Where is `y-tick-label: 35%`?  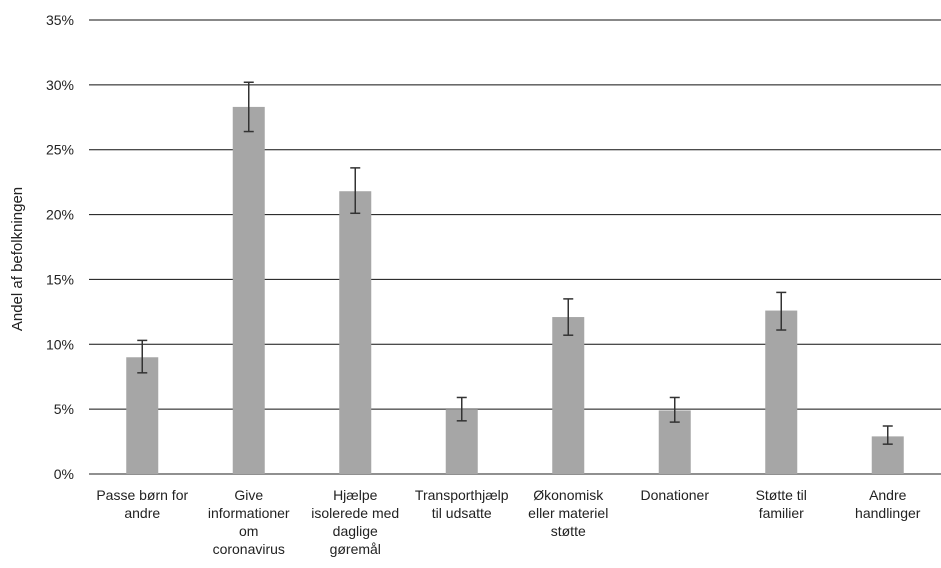 y-tick-label: 35% is located at coordinates (60, 20).